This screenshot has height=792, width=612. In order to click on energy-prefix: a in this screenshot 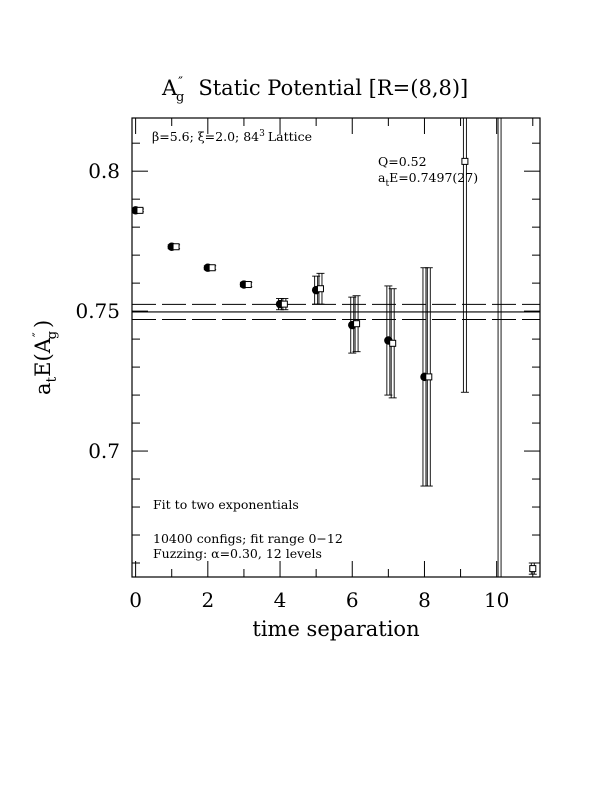, I will do `click(382, 177)`.